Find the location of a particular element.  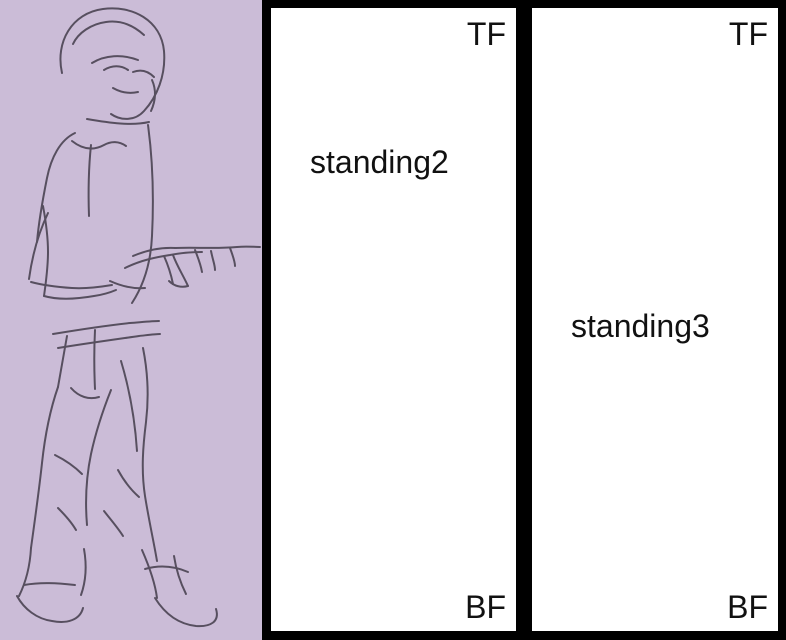

frame-pose-label: standing2 is located at coordinates (379, 162).